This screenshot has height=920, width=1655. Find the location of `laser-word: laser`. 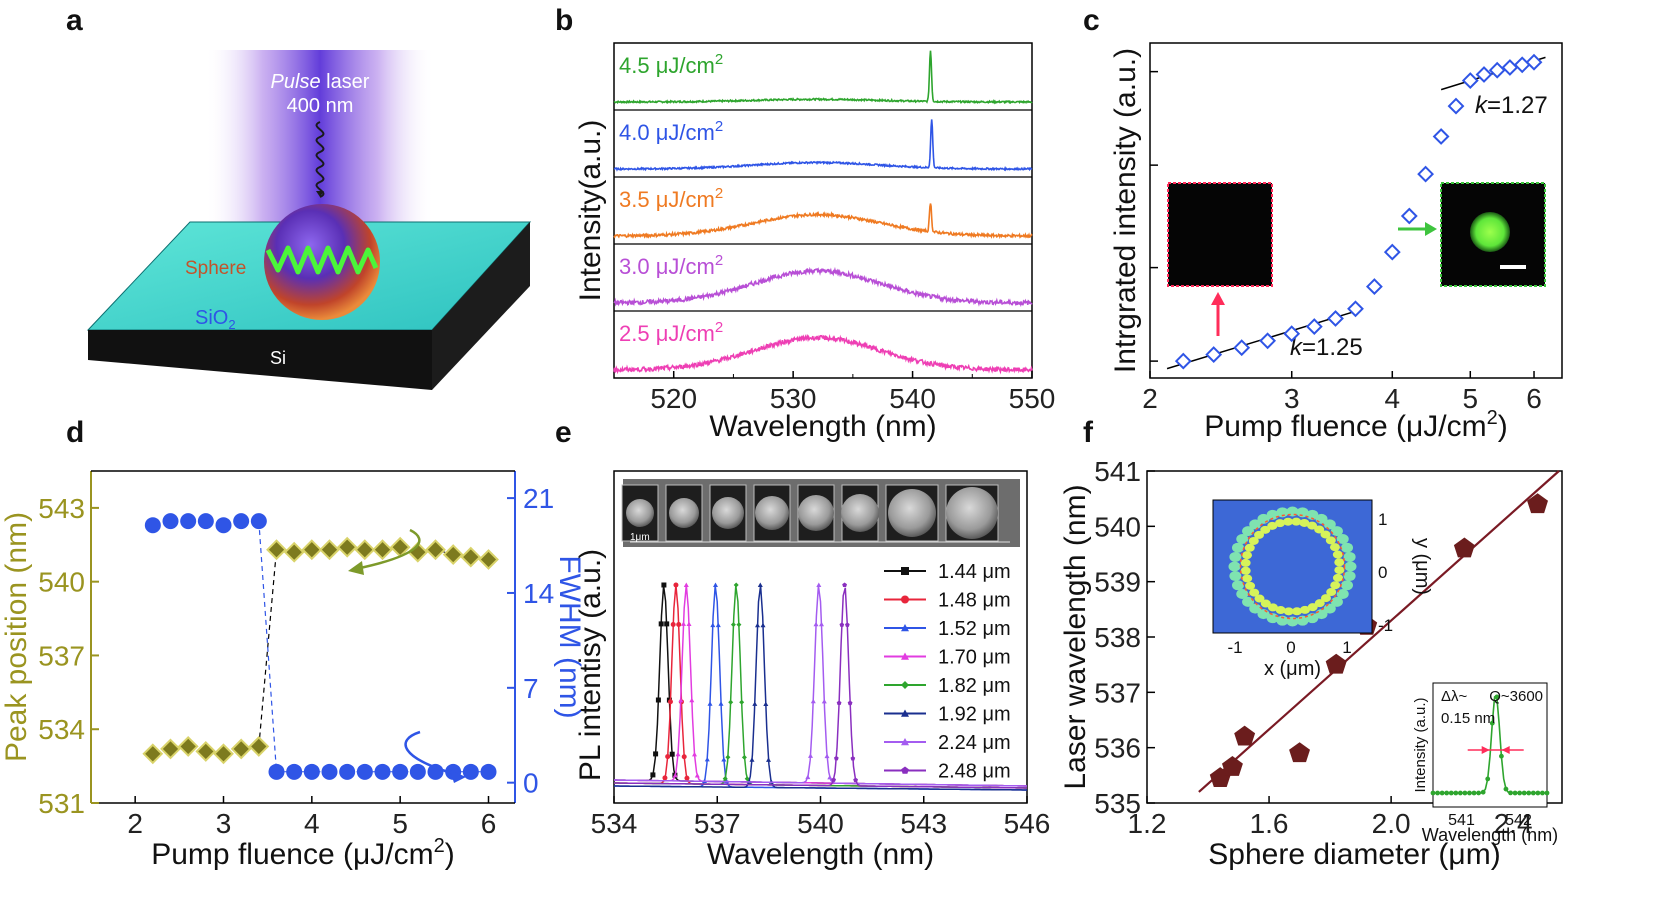

laser-word: laser is located at coordinates (345, 82).